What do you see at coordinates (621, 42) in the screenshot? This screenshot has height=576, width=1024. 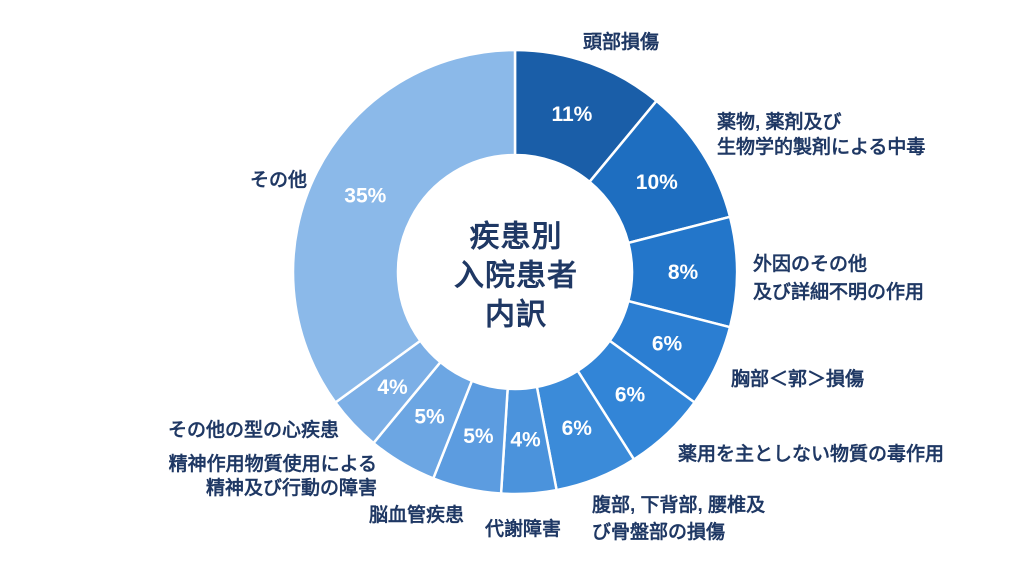 I see `segment-label-head-injury: 頭部損傷` at bounding box center [621, 42].